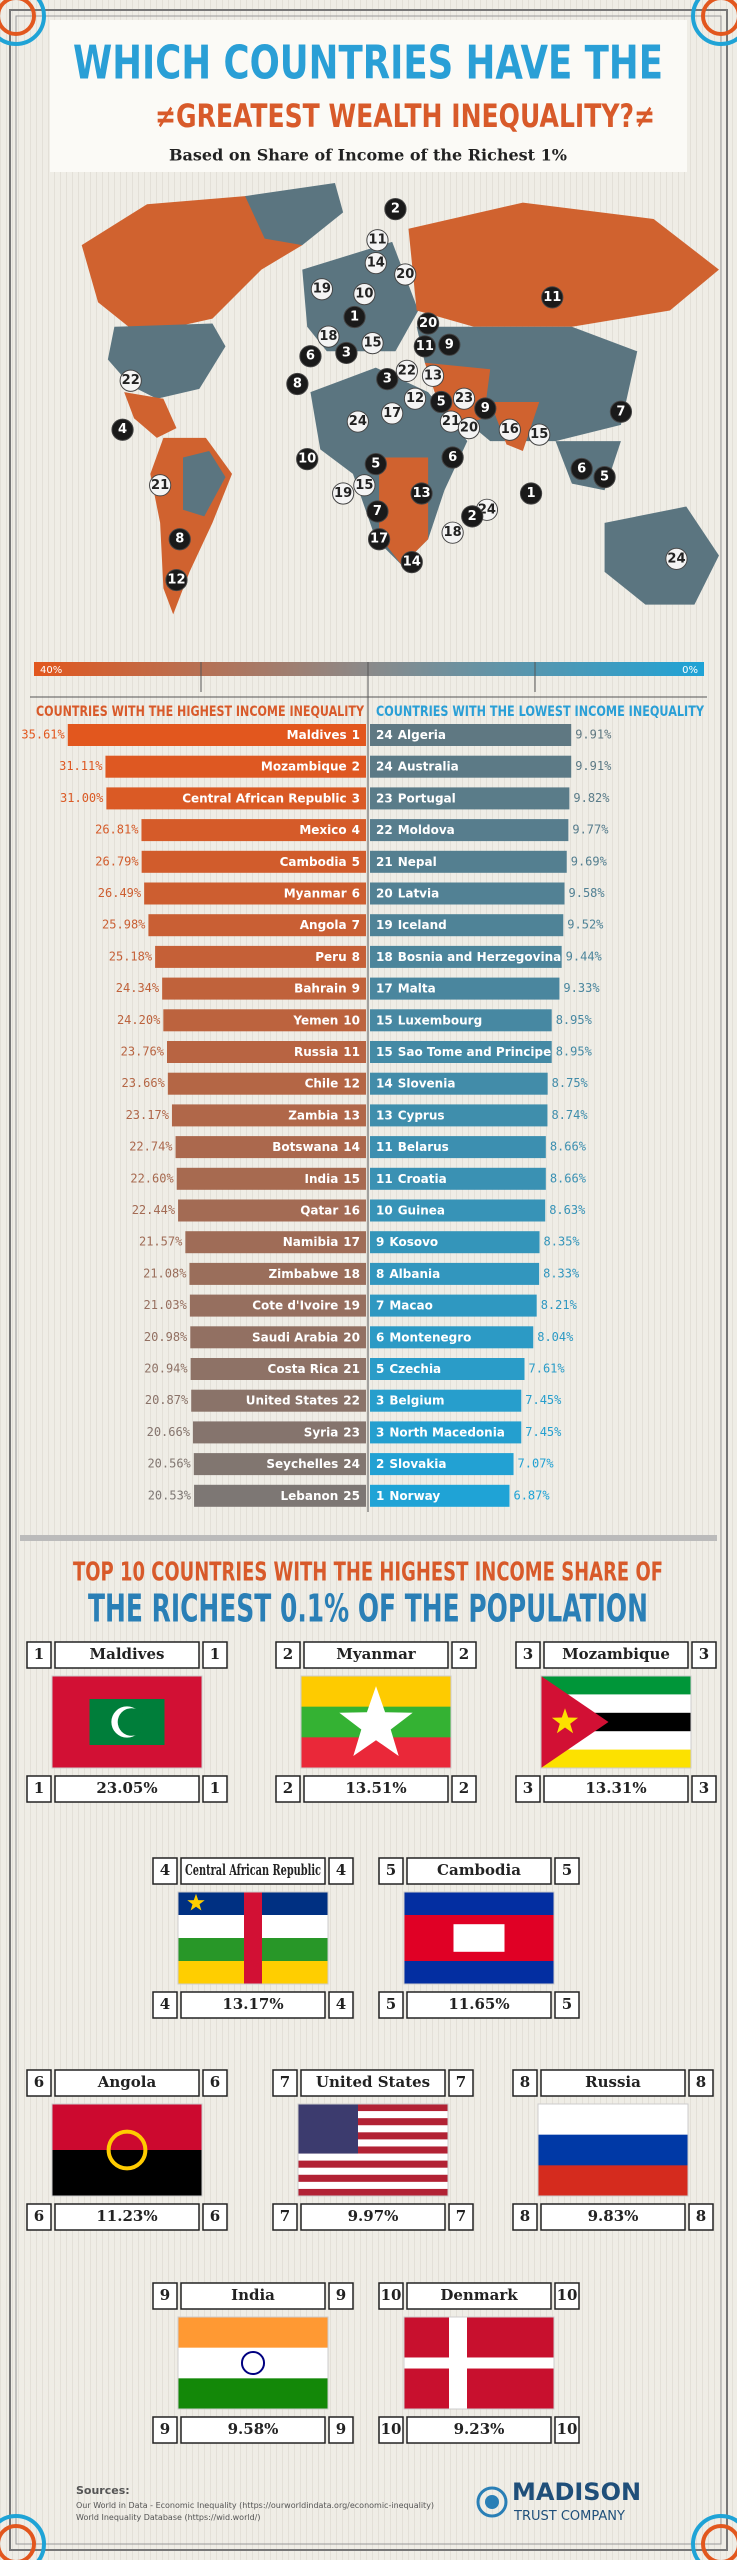  I want to click on card-value: 11.65%, so click(478, 2004).